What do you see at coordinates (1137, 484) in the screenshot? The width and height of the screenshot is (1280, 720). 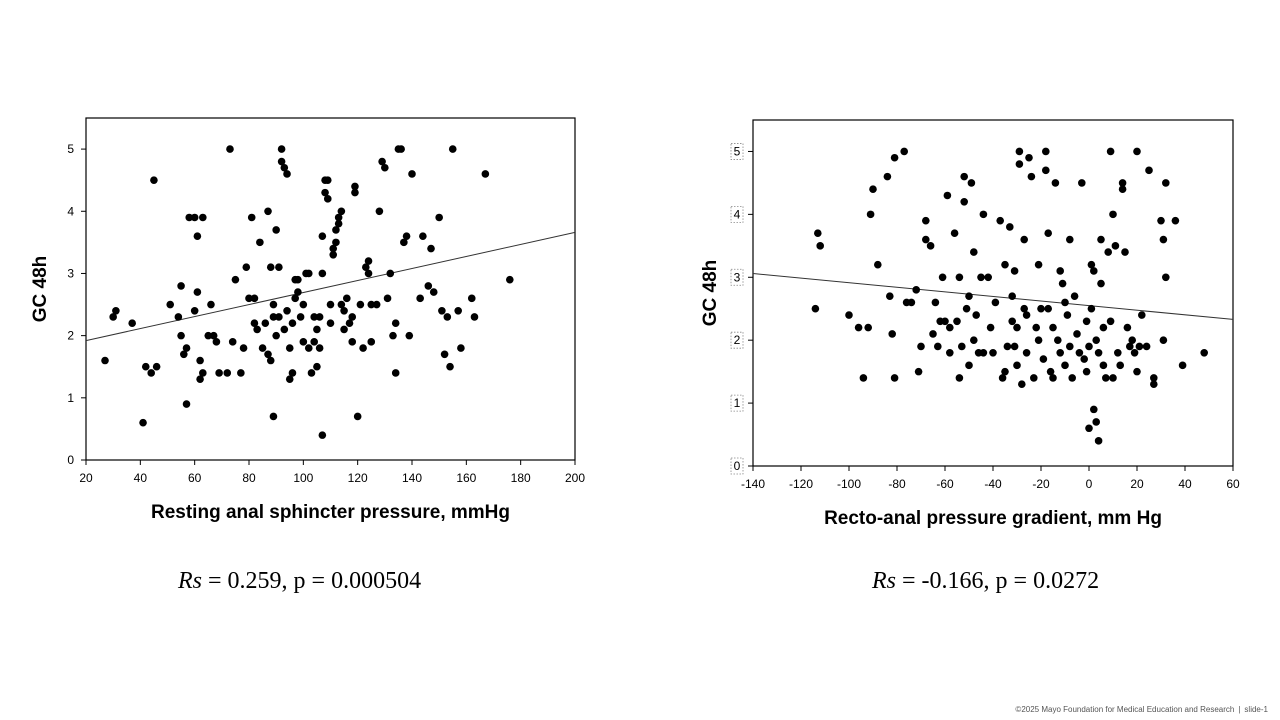 I see `x-tick-label-right-8: 20` at bounding box center [1137, 484].